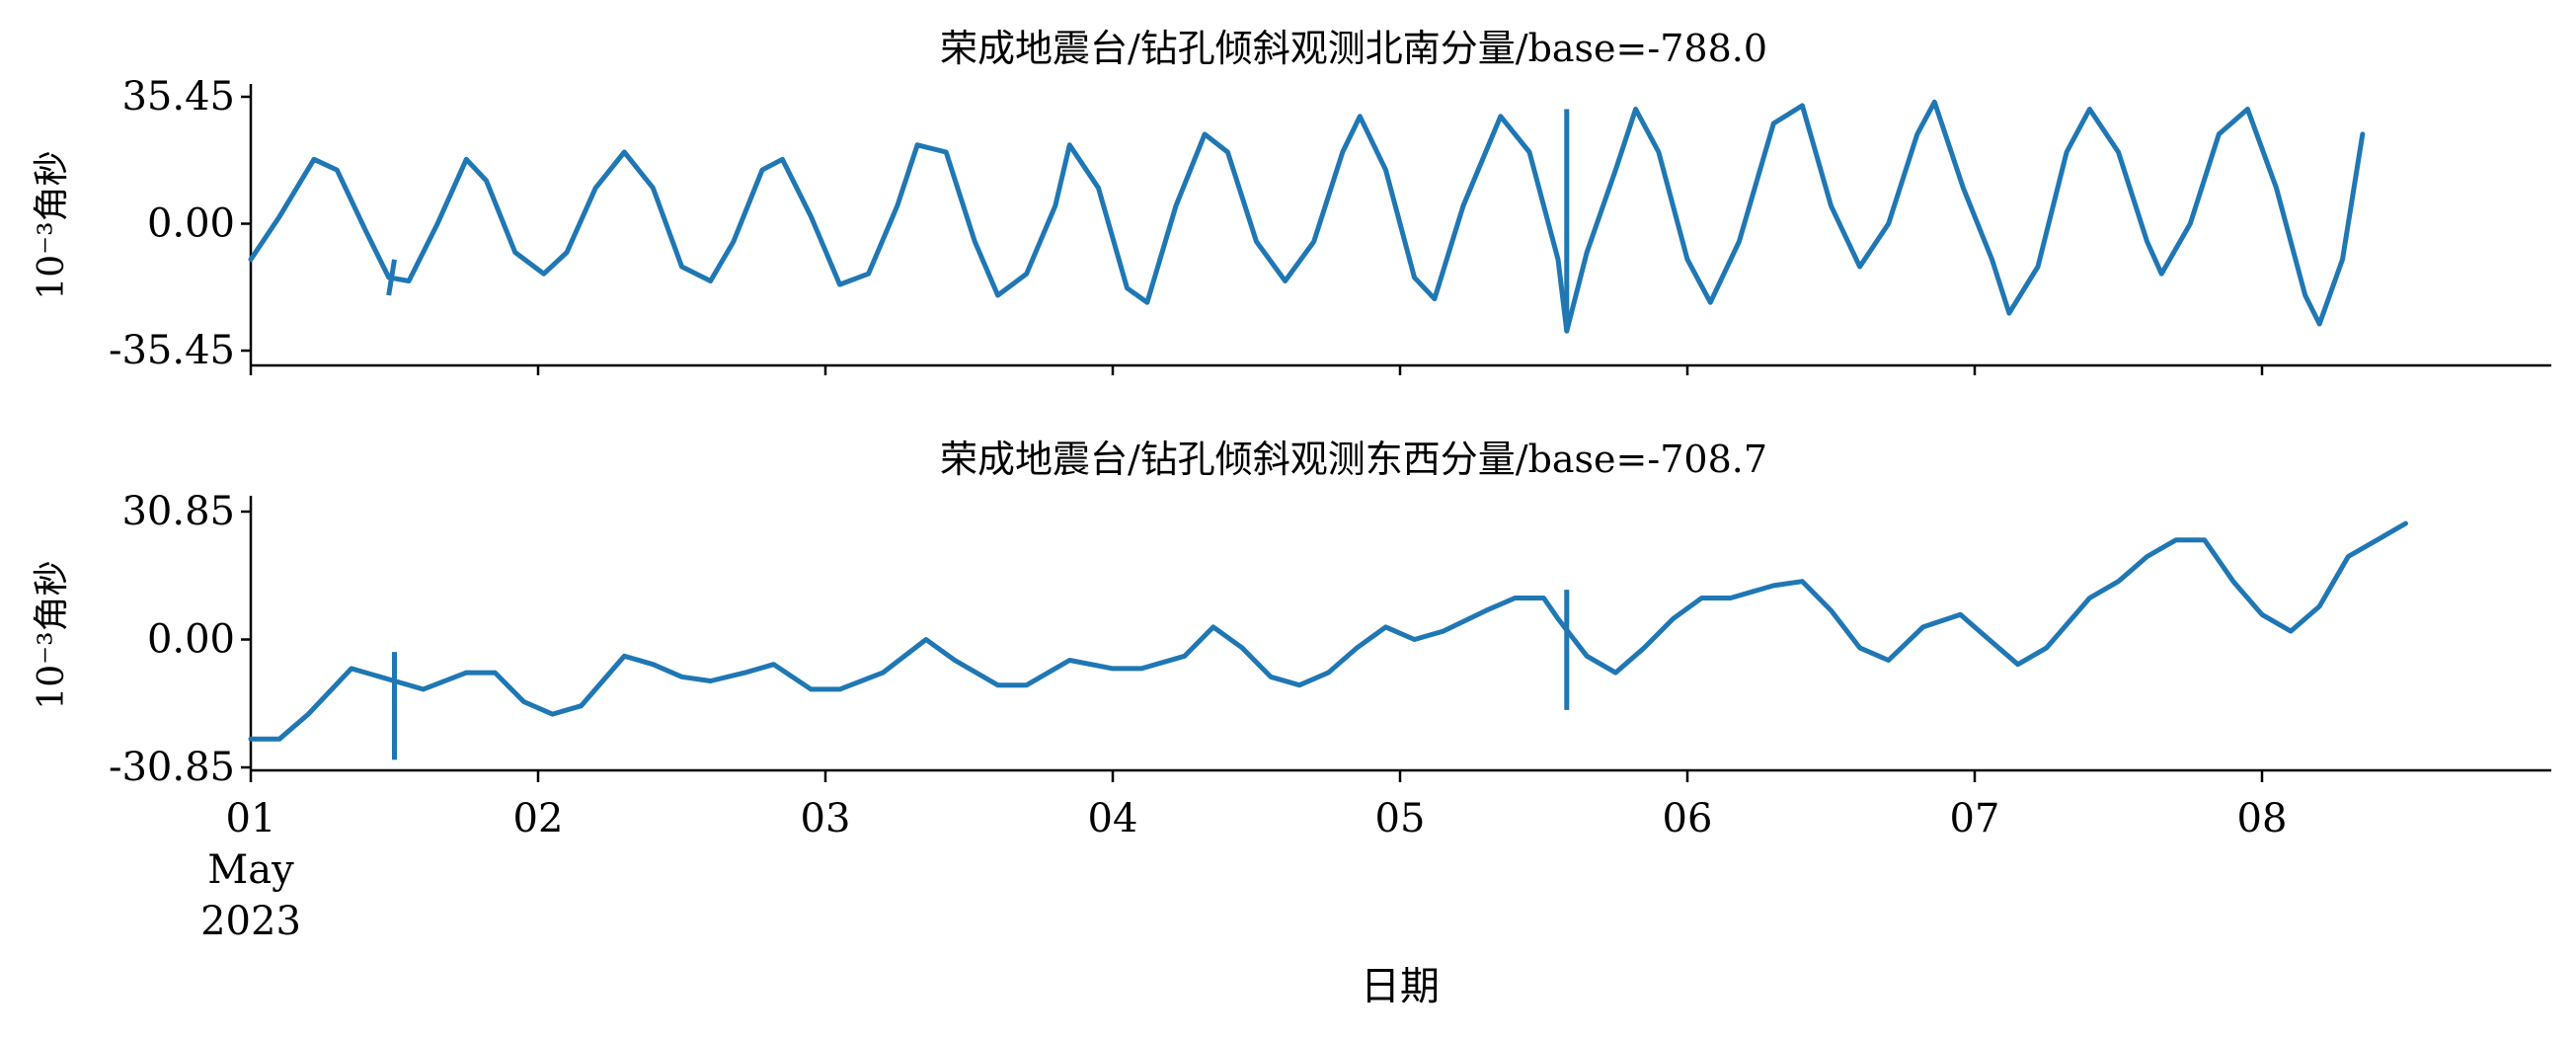 This screenshot has width=2576, height=1039. I want to click on north-south-xticks, so click(1256, 370).